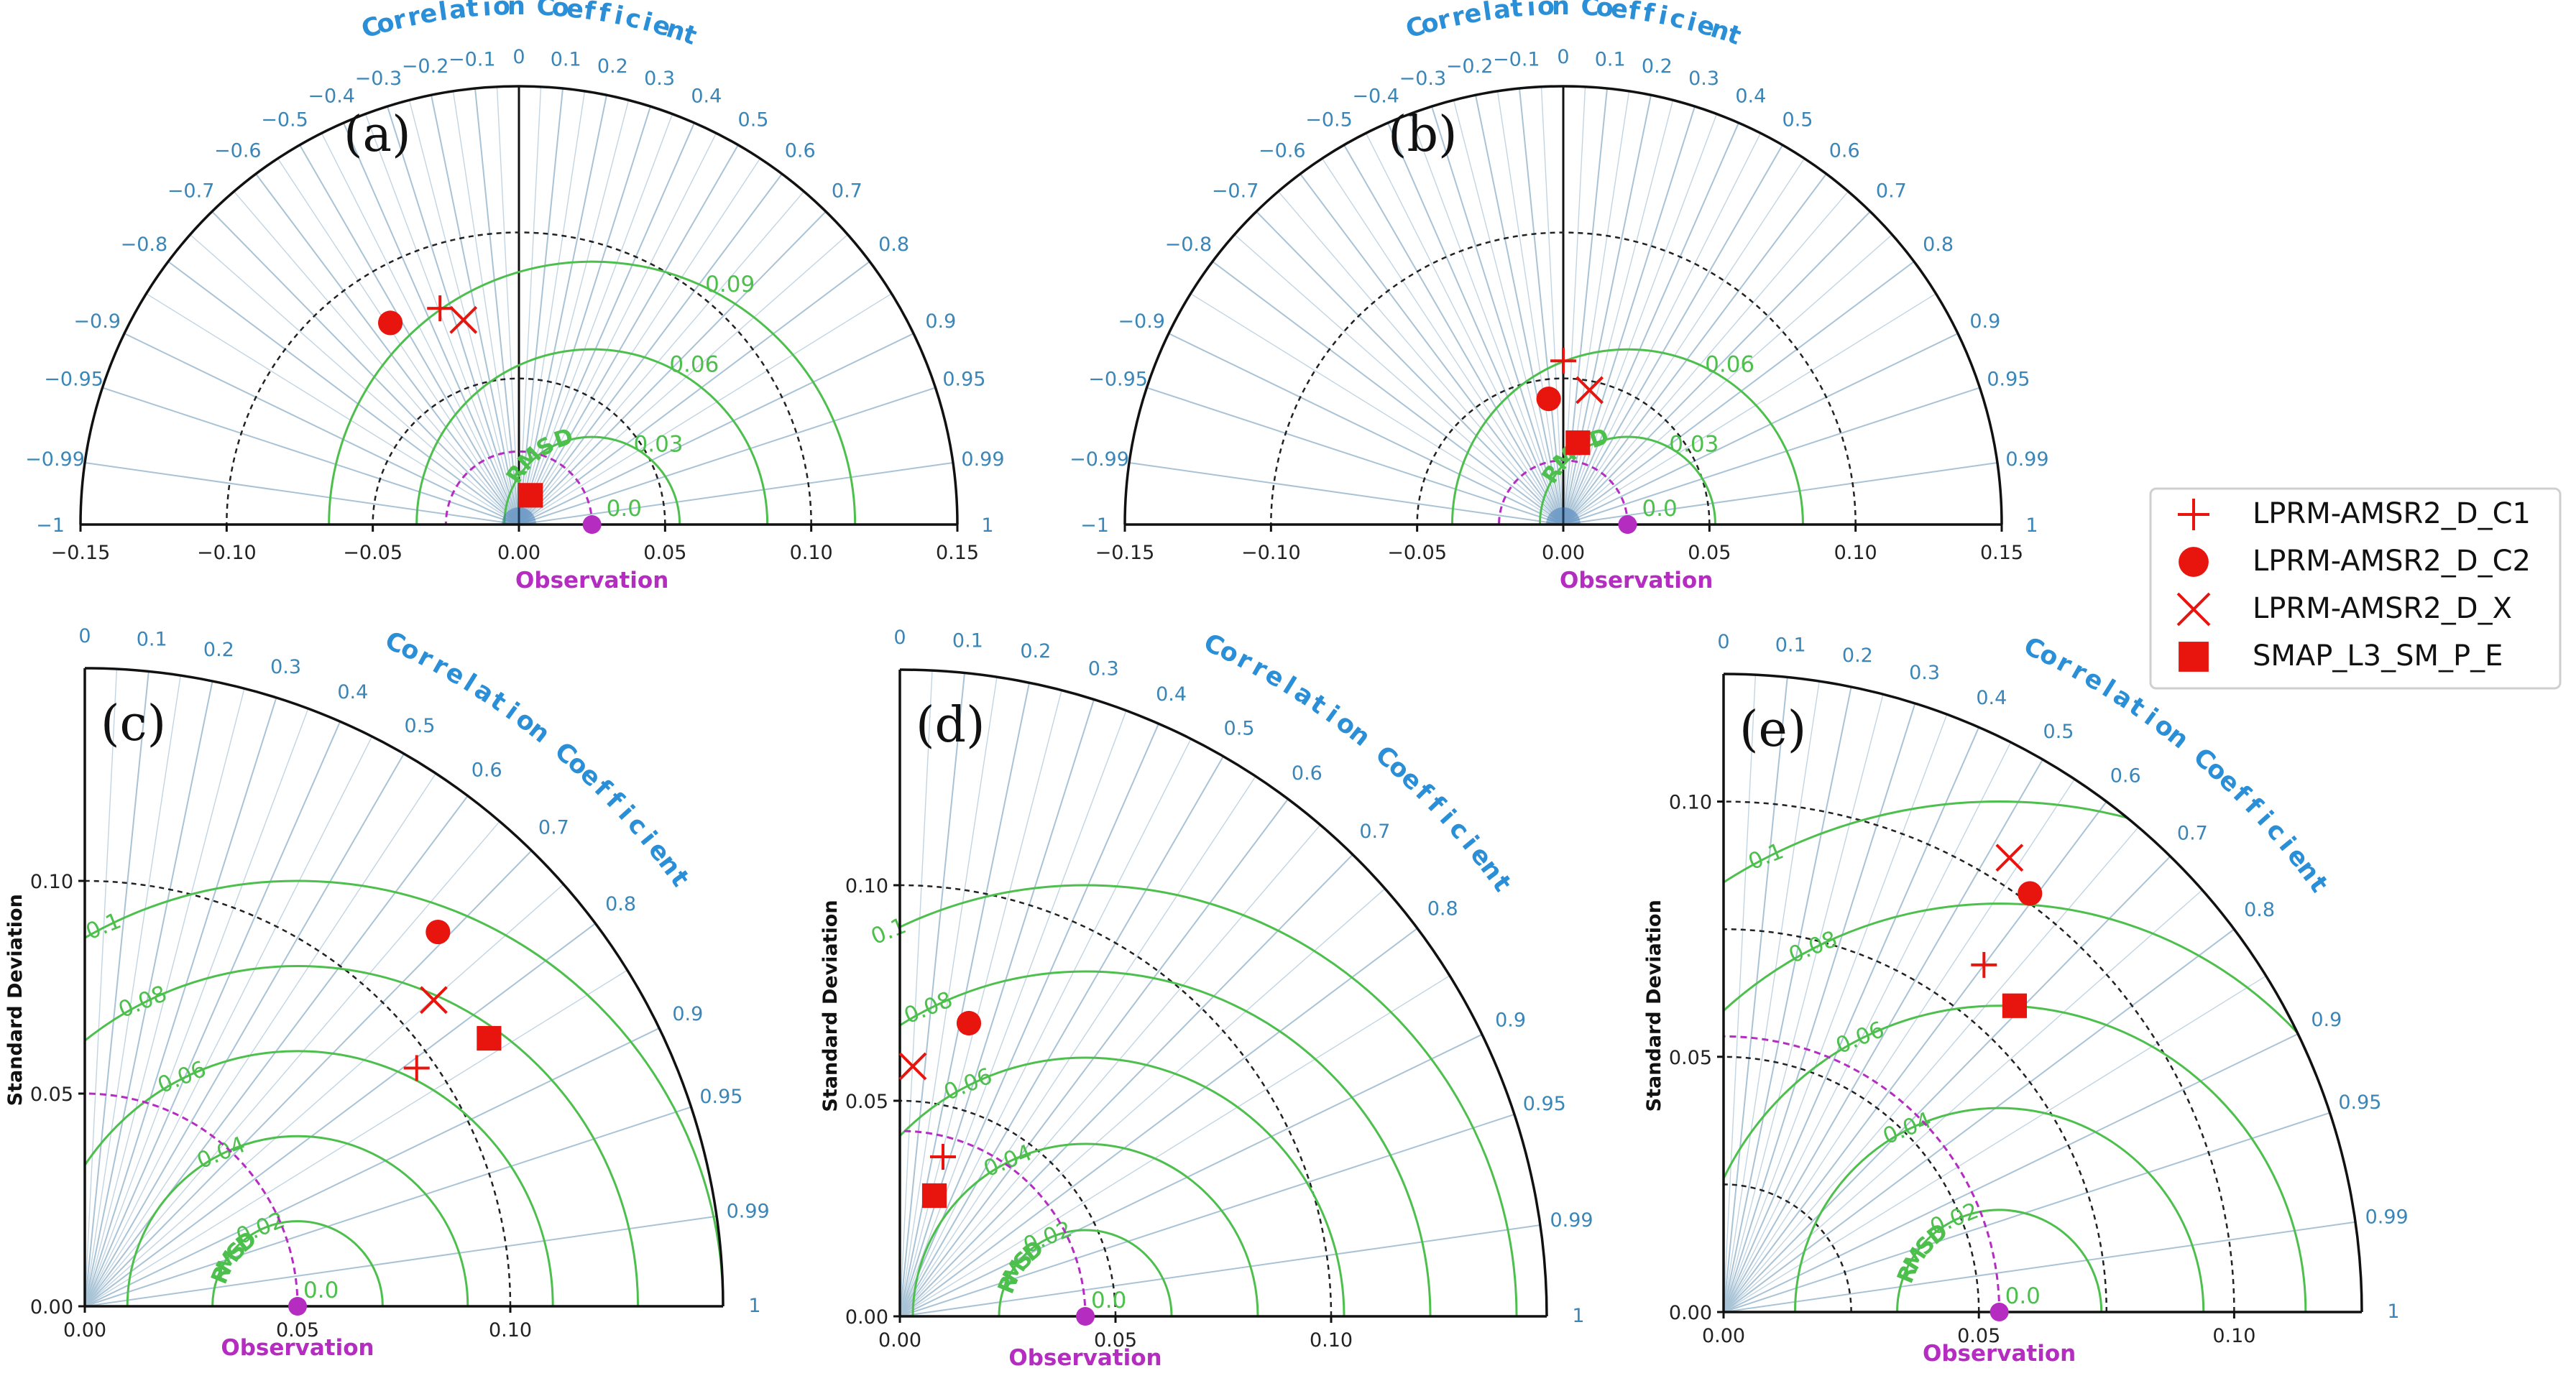 The width and height of the screenshot is (2576, 1381). Describe the element at coordinates (1442, 909) in the screenshot. I see `corr-tick-label: 0.8` at that location.